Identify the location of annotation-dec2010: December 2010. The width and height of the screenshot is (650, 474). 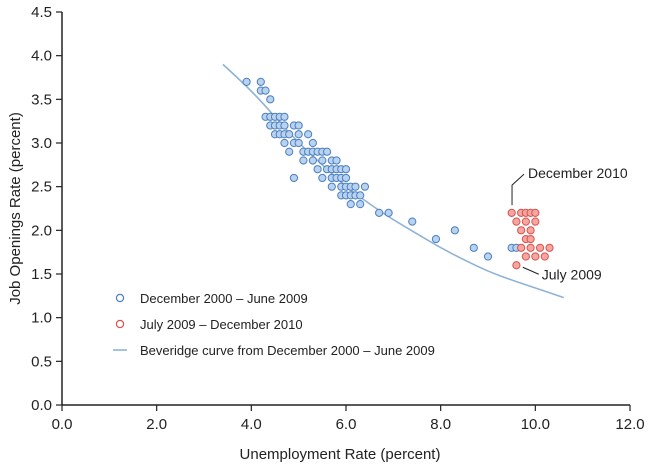
(578, 173).